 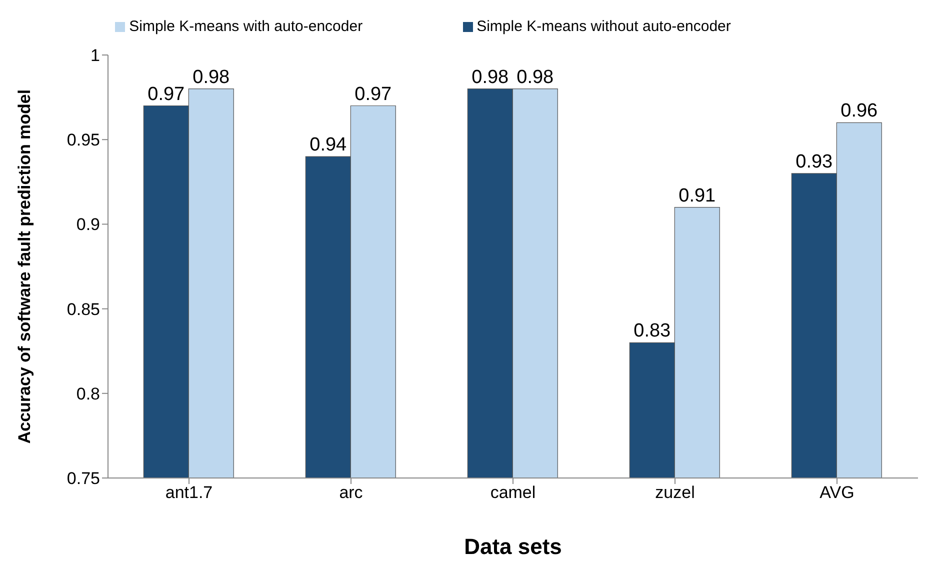 I want to click on data-label: 0.93, so click(x=814, y=161).